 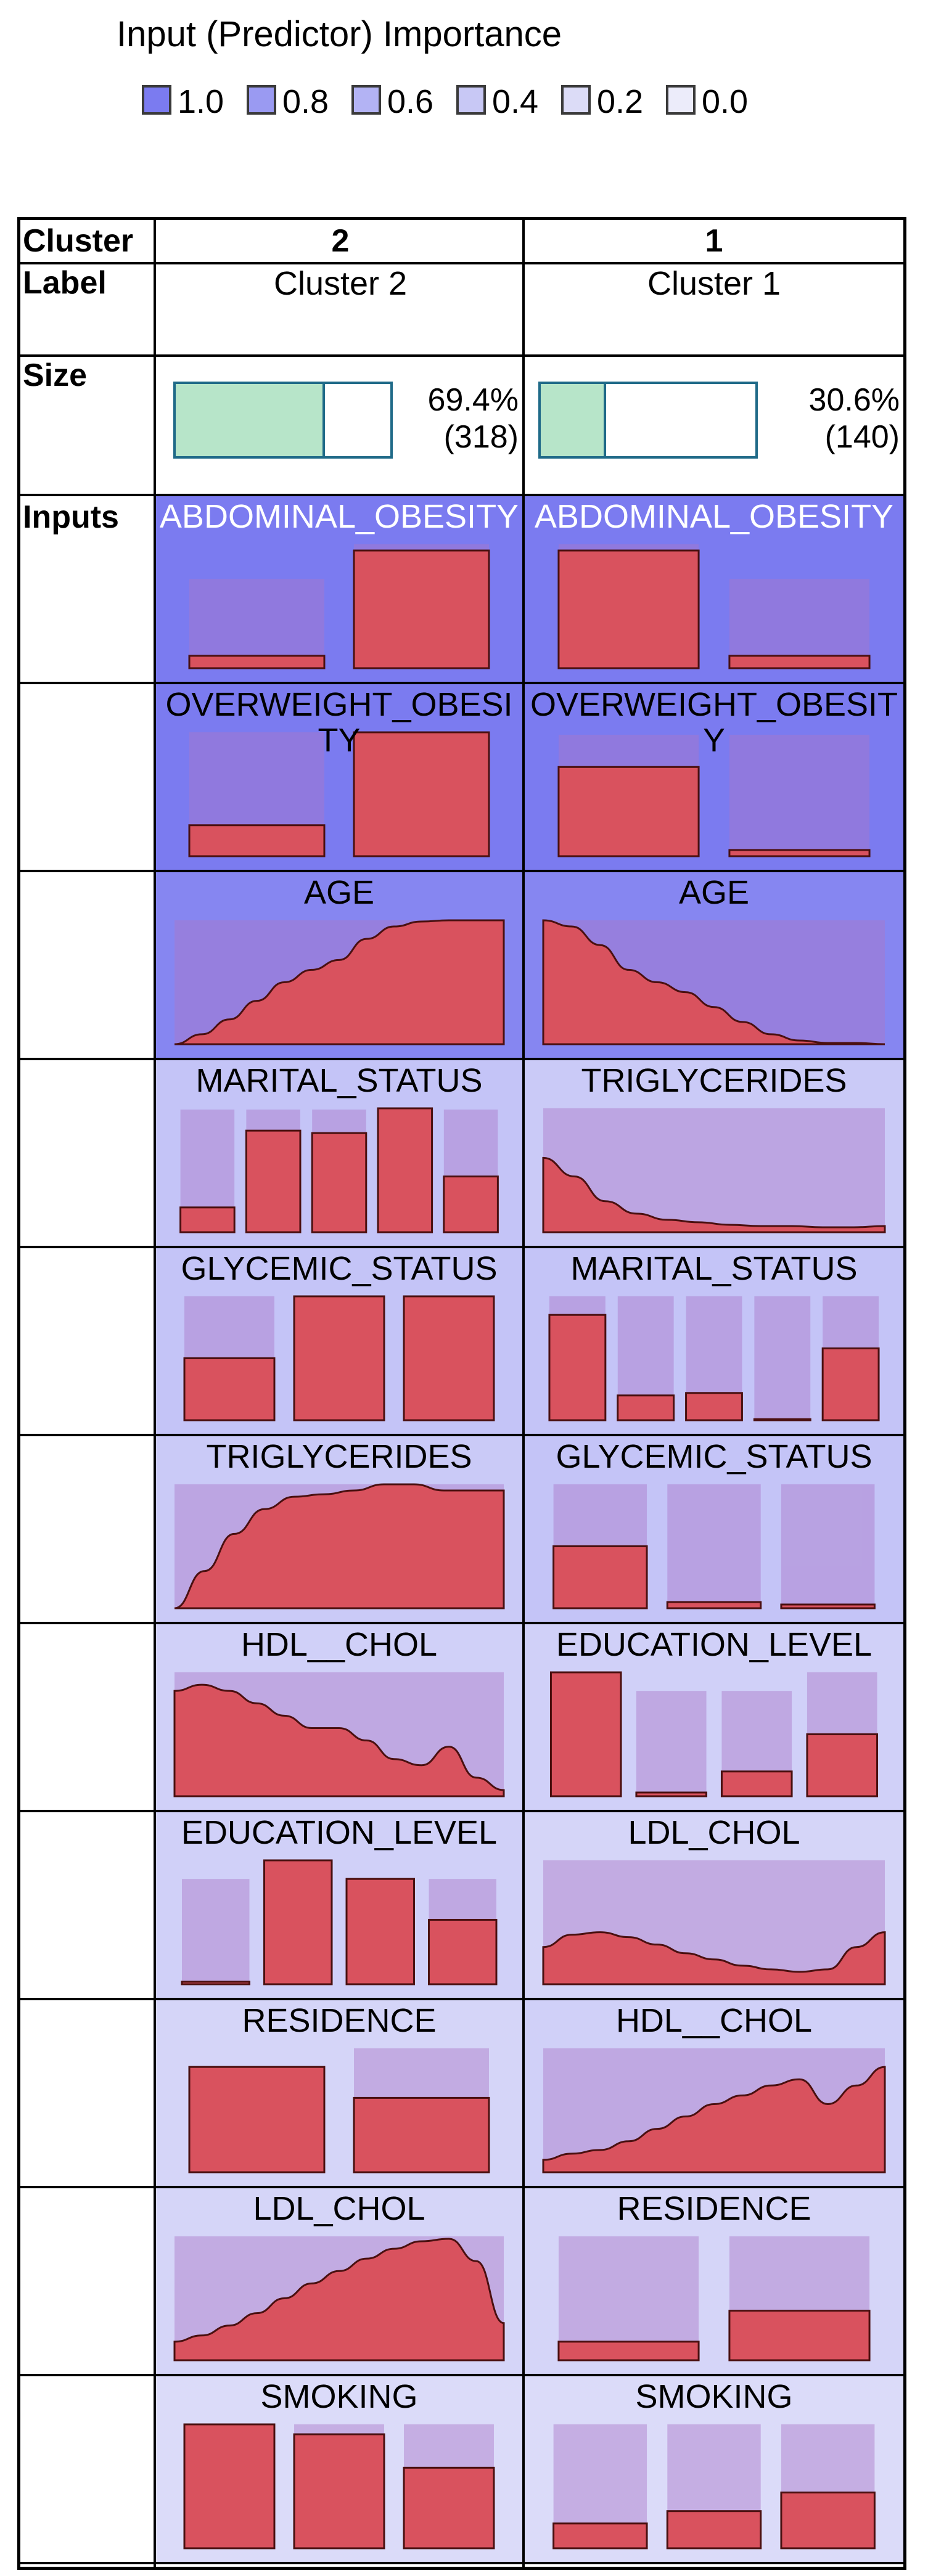 What do you see at coordinates (725, 101) in the screenshot?
I see `legend-label: 0.0` at bounding box center [725, 101].